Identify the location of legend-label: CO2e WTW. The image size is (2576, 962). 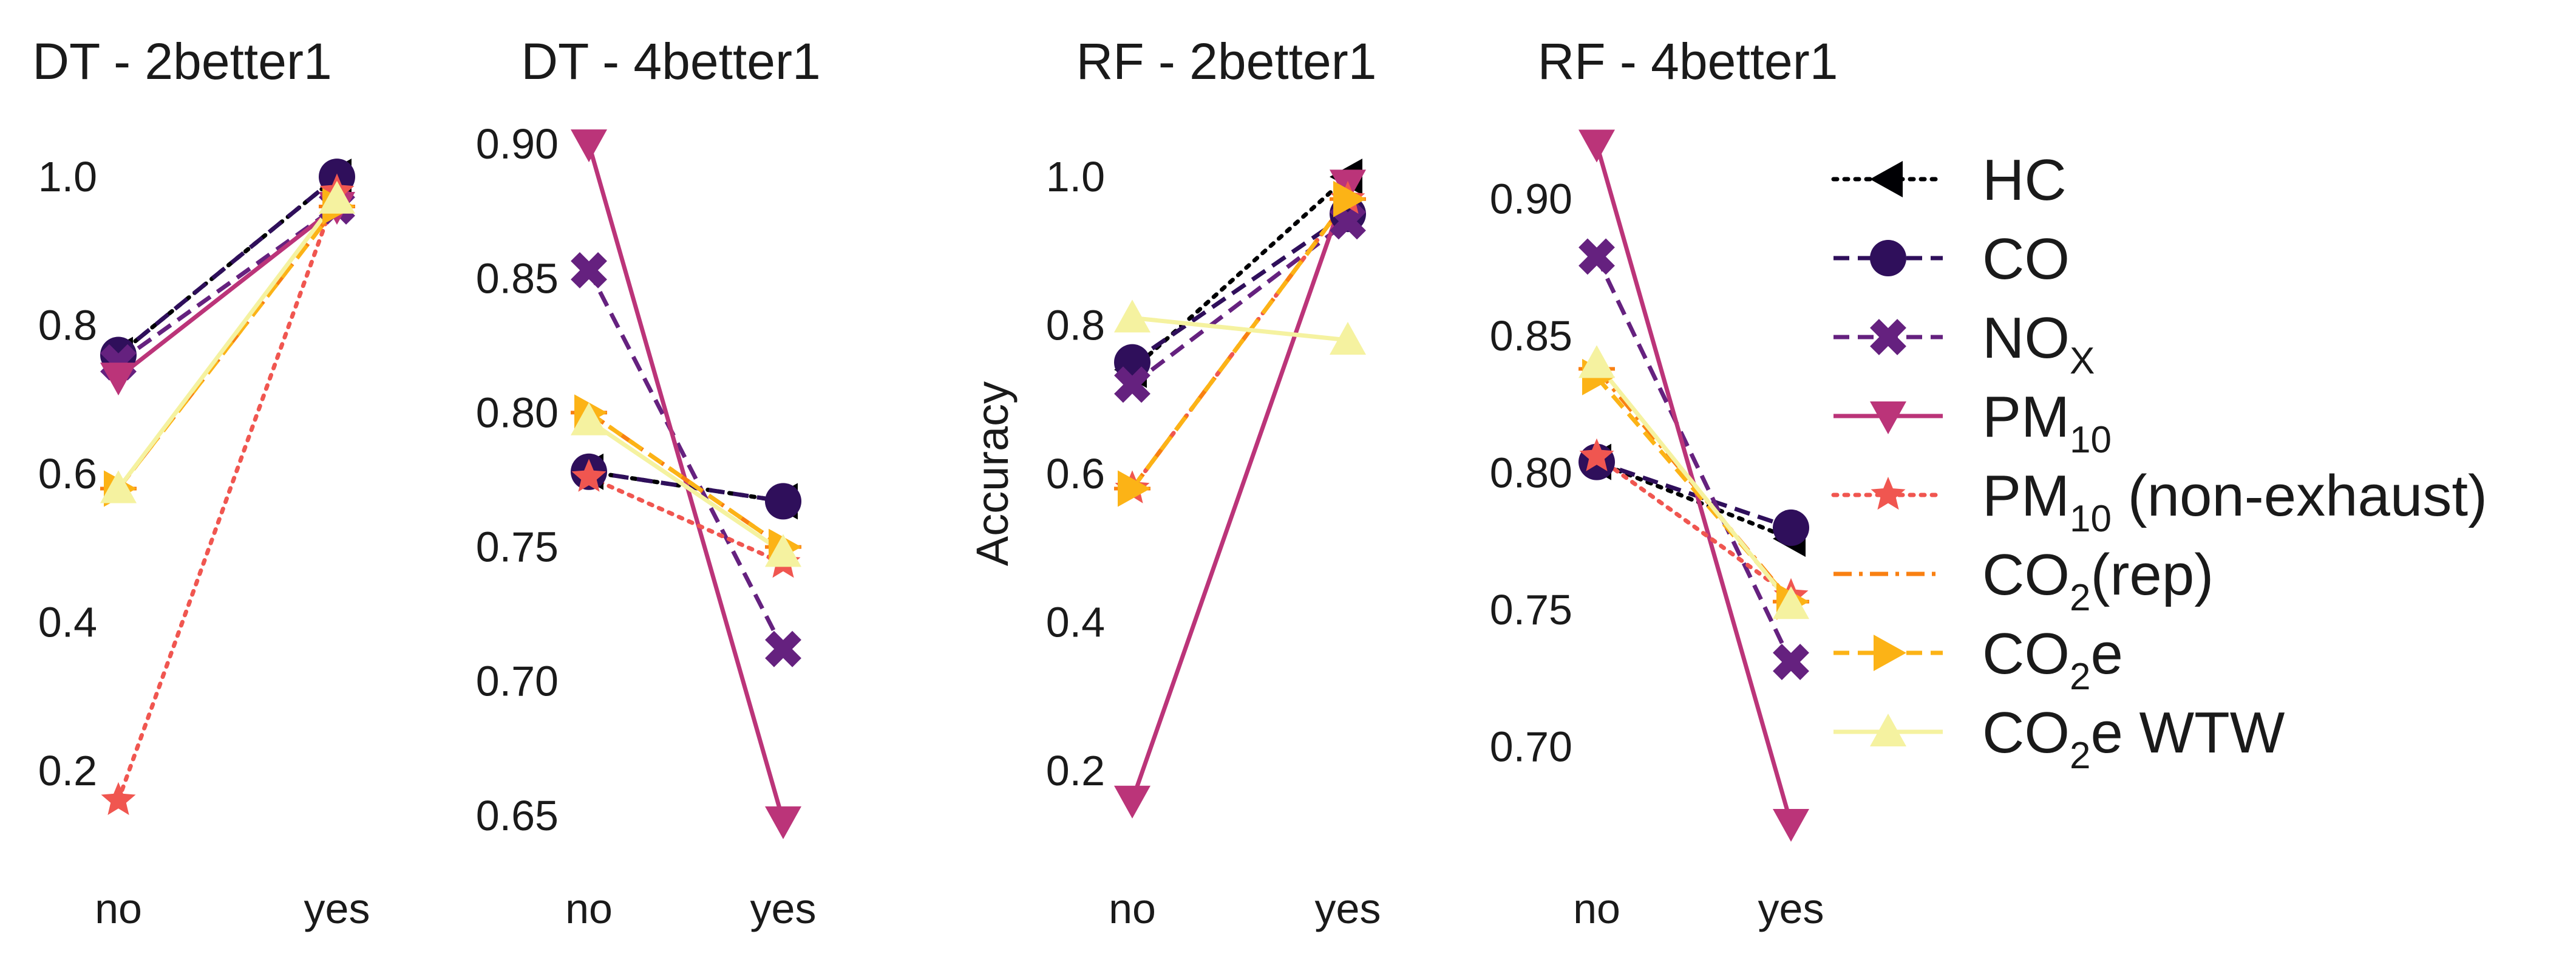
(2133, 739).